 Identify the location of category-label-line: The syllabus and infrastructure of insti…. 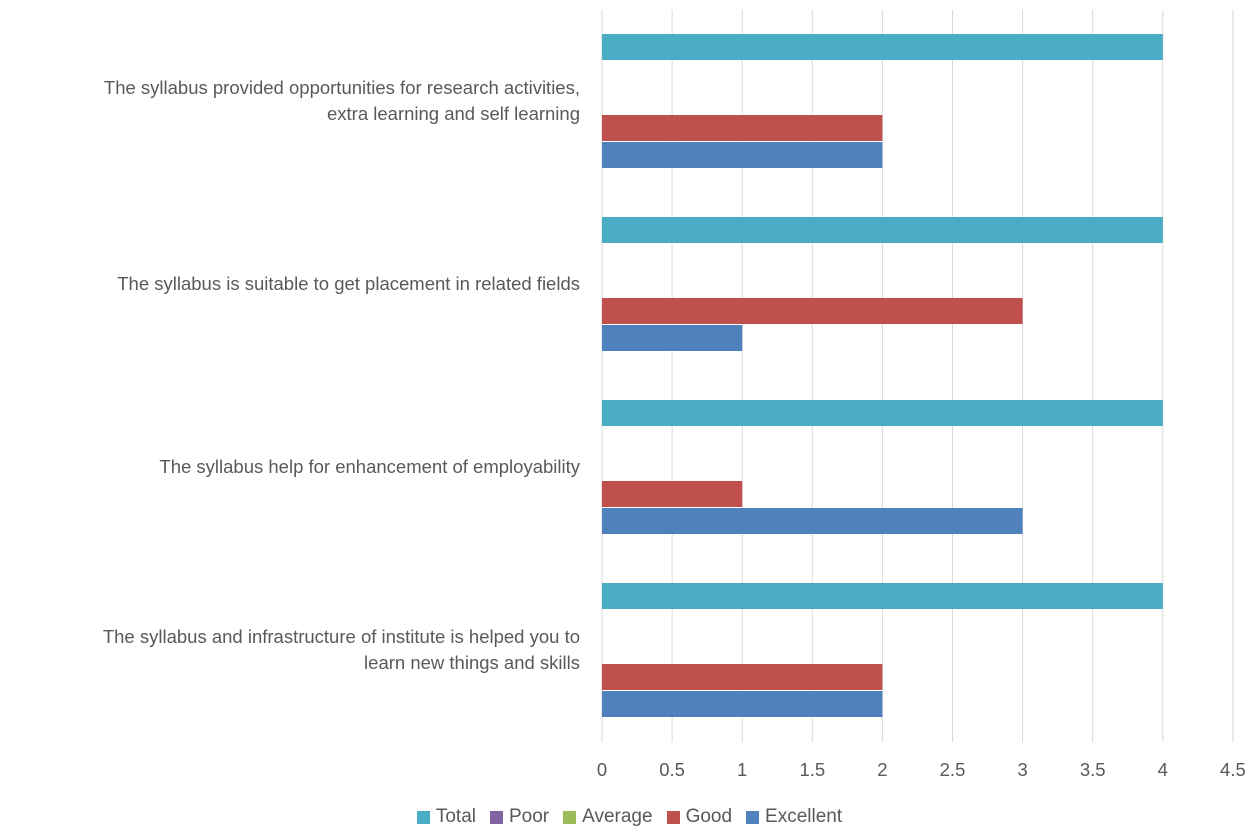
(341, 636).